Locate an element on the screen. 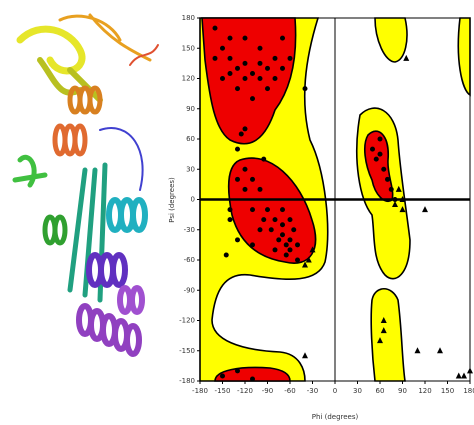  allowed-region is located at coordinates (464, 57).